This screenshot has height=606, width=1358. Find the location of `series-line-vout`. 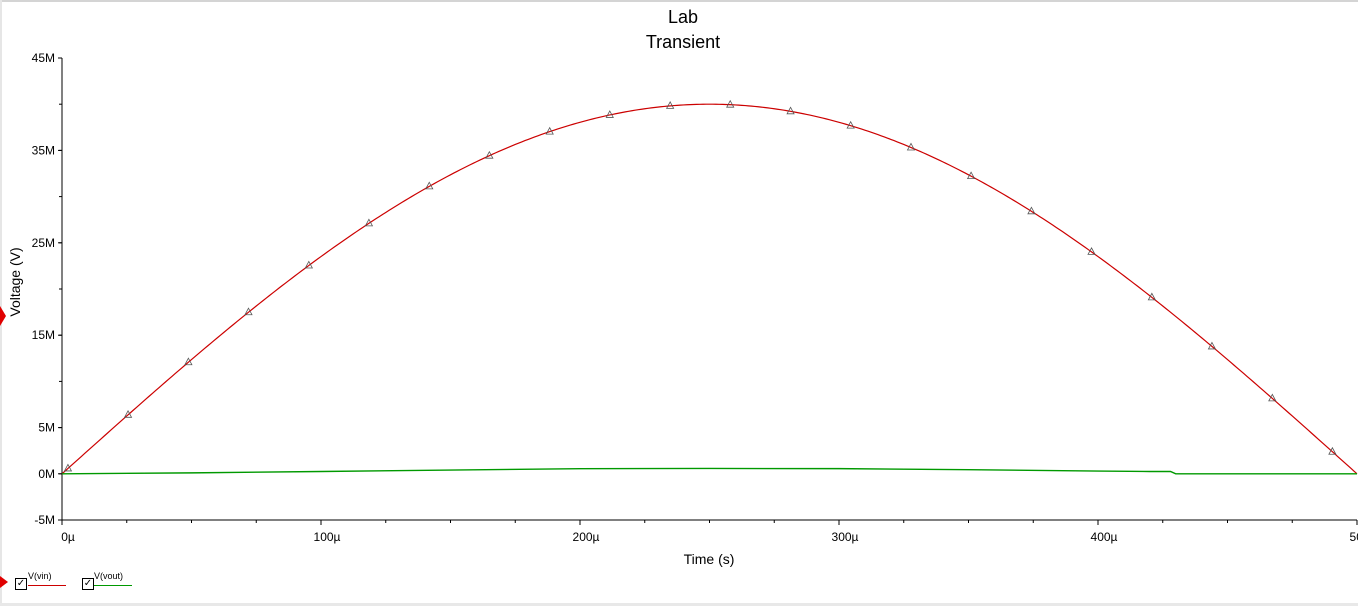

series-line-vout is located at coordinates (709, 471).